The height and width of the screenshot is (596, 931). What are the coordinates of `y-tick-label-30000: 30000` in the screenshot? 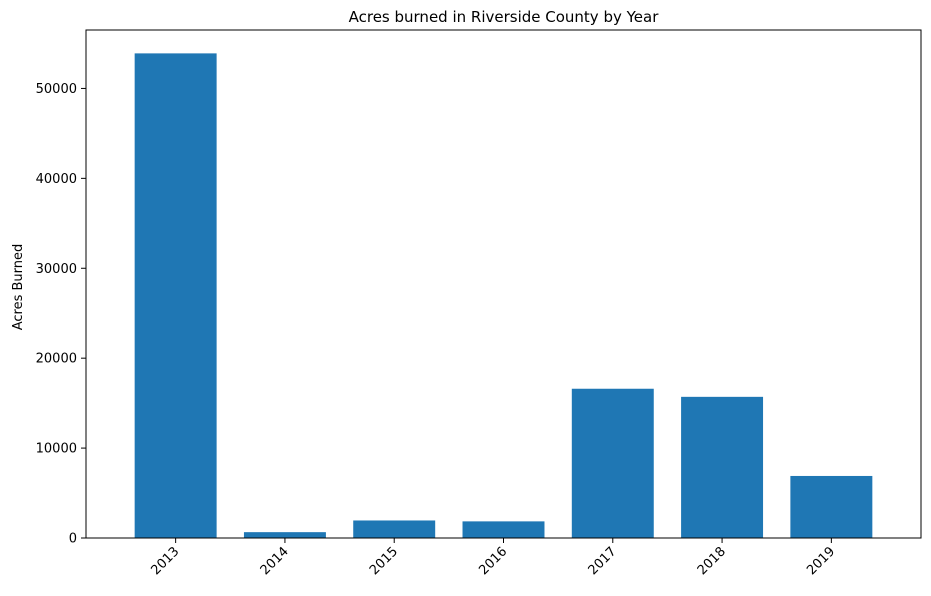 It's located at (56, 269).